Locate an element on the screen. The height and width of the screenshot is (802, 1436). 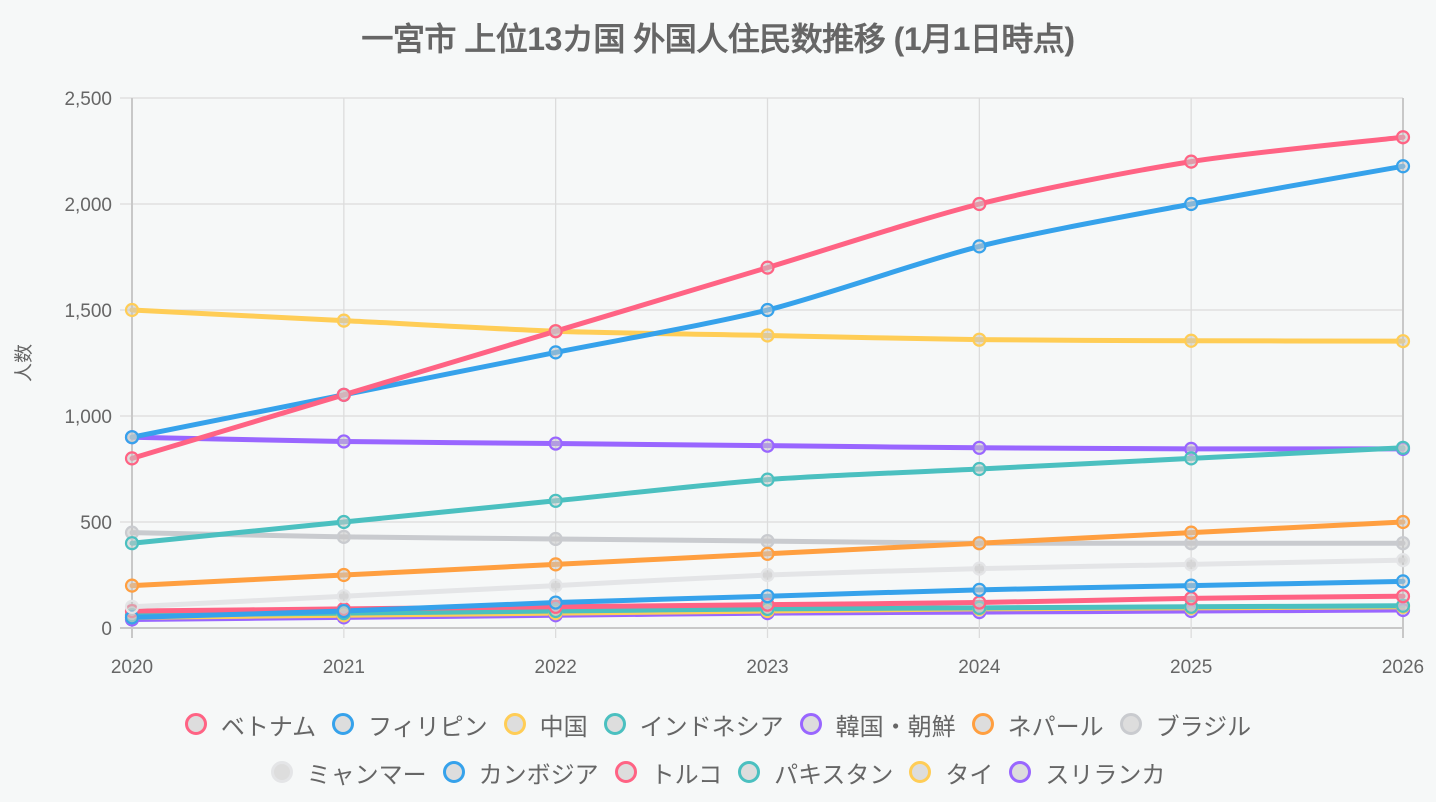
legend-item: ネパール is located at coordinates (1037, 724).